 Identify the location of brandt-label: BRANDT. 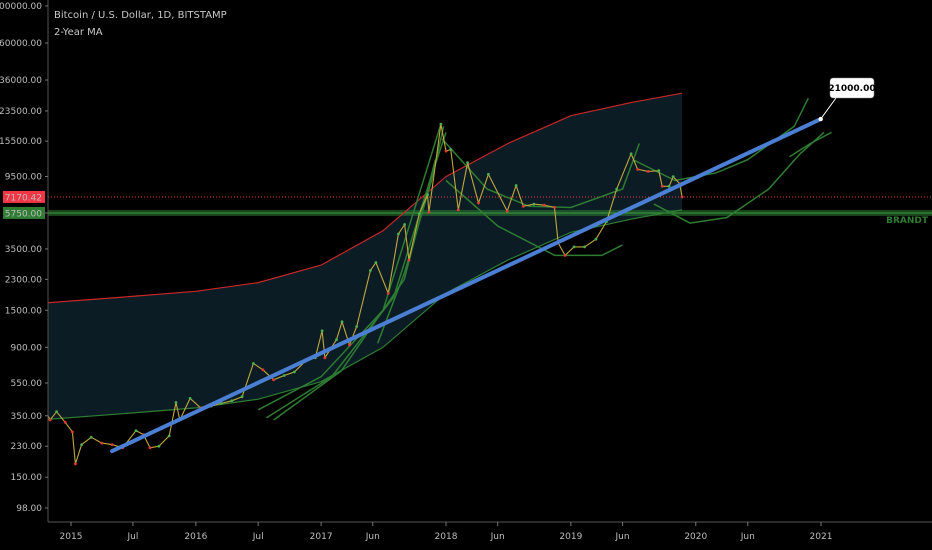
(907, 221).